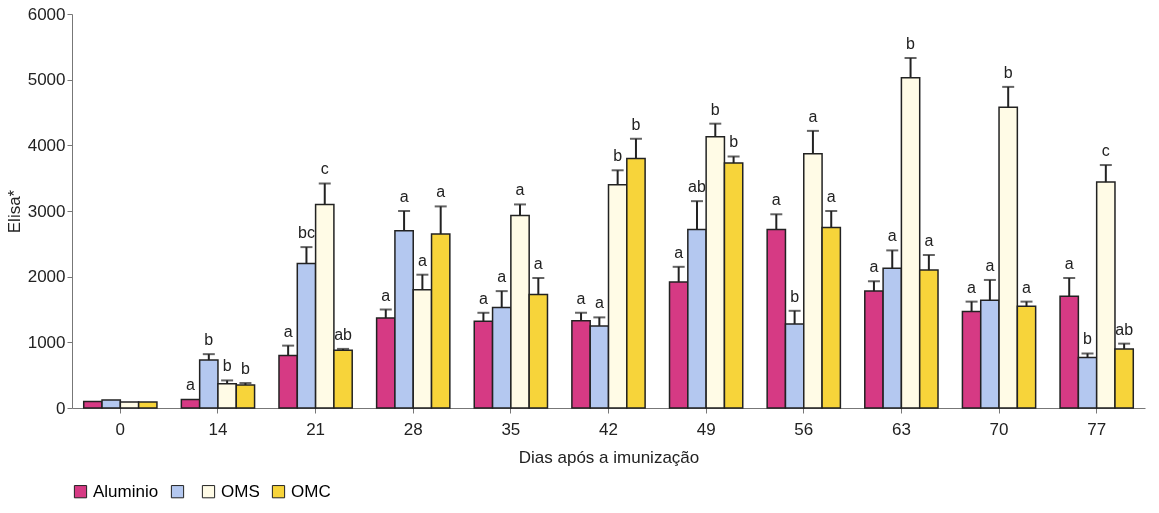  What do you see at coordinates (804, 429) in the screenshot?
I see `x-tick-label: 56` at bounding box center [804, 429].